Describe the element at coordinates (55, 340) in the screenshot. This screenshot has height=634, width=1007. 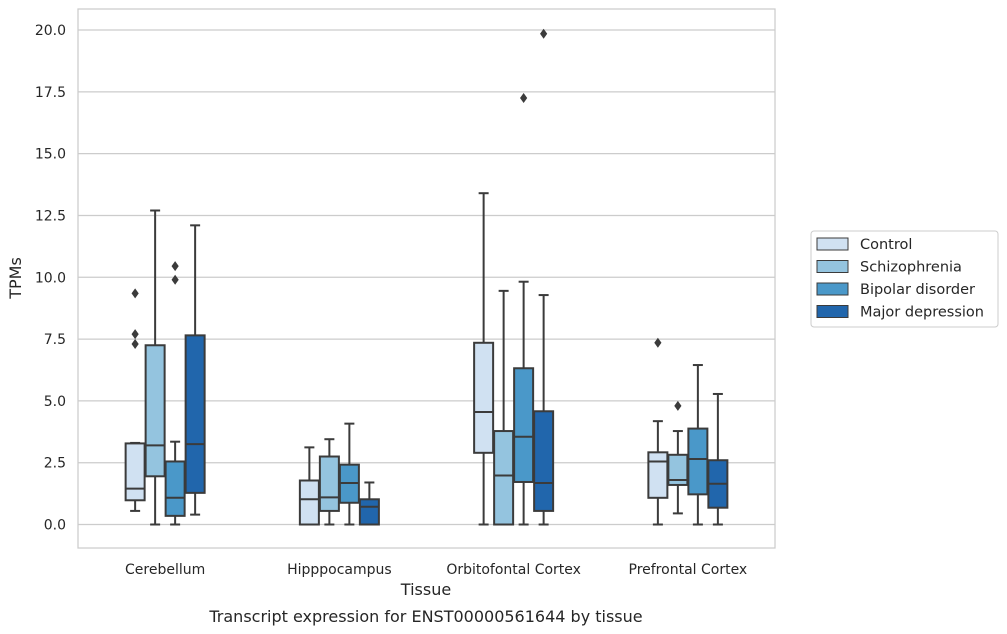
I see `y-tick-label: 7.5` at that location.